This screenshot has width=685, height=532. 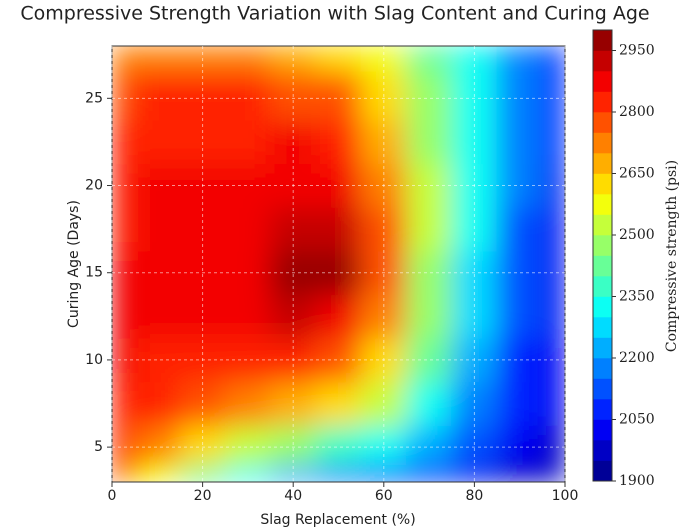 I want to click on x-tick-label: 40, so click(x=293, y=496).